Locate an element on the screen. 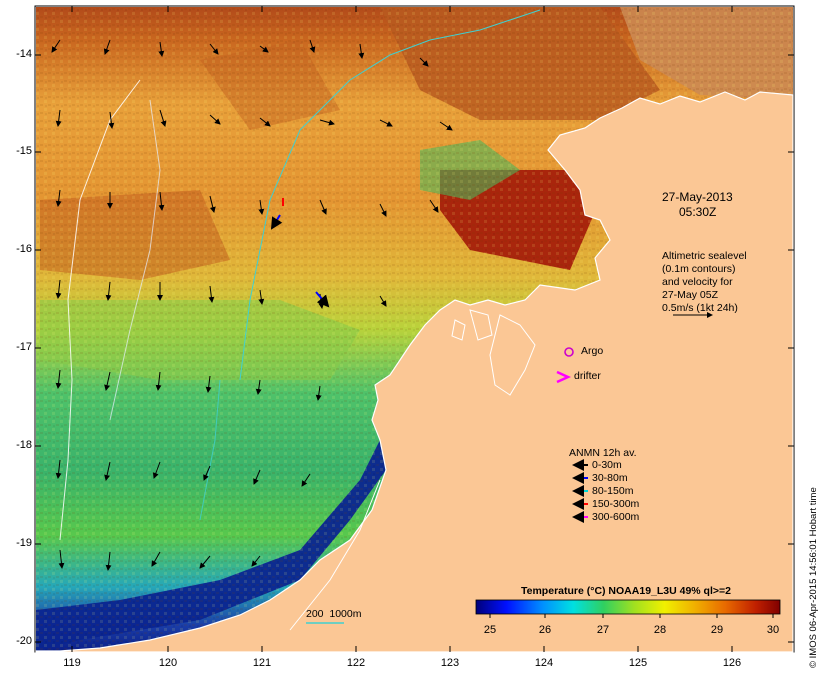 The height and width of the screenshot is (680, 820). y-tick-label: -17 is located at coordinates (24, 347).